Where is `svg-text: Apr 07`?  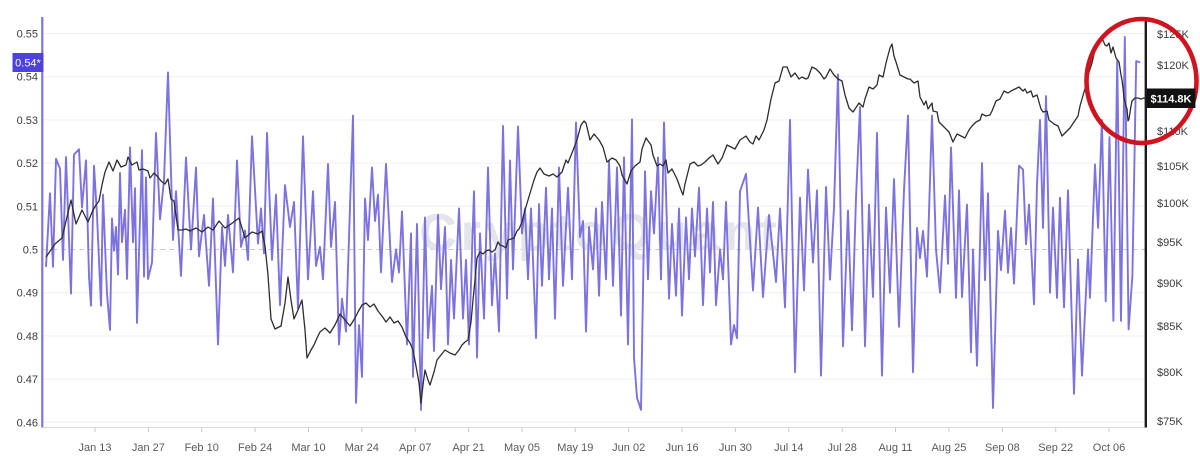 svg-text: Apr 07 is located at coordinates (415, 448).